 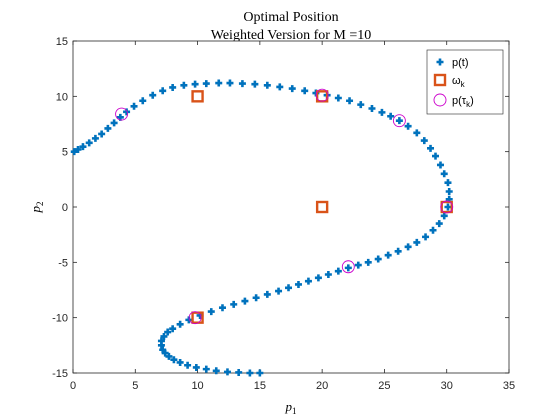 I want to click on x-axis-label: p1, so click(x=291, y=407).